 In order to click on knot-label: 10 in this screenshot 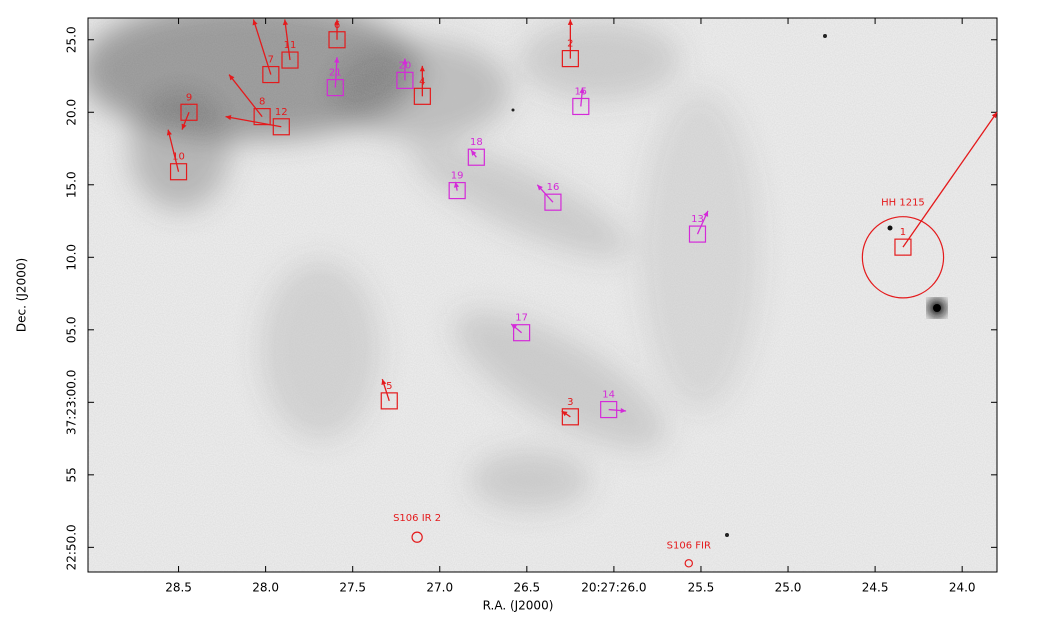, I will do `click(178, 157)`.